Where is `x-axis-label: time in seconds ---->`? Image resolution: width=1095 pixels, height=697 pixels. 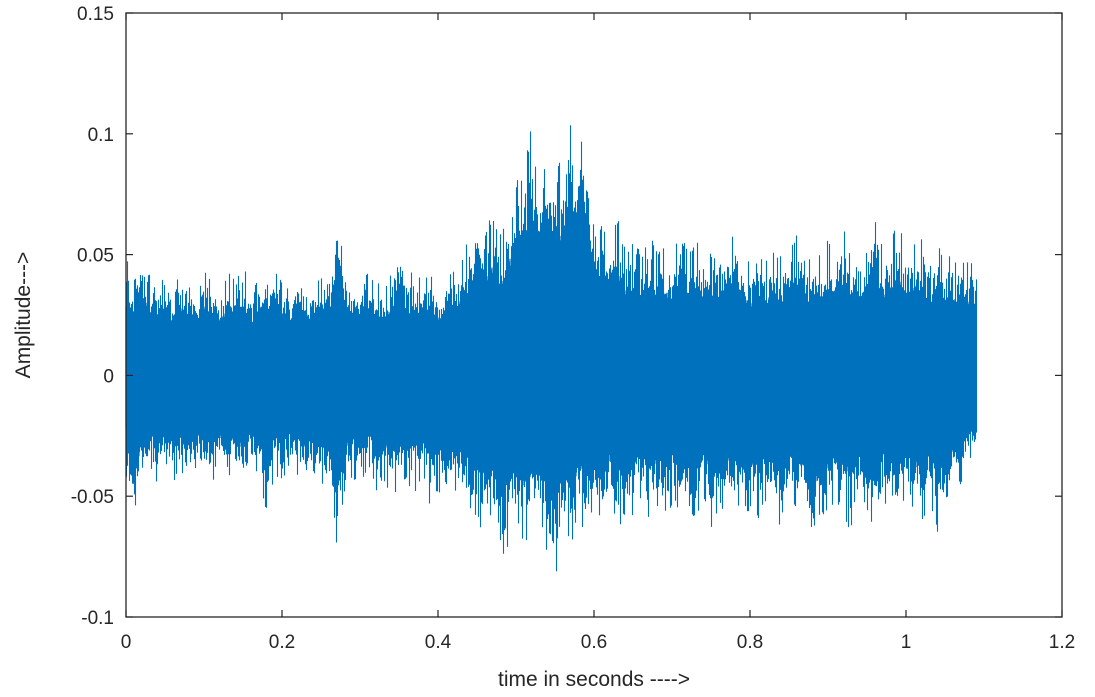
x-axis-label: time in seconds ----> is located at coordinates (594, 679).